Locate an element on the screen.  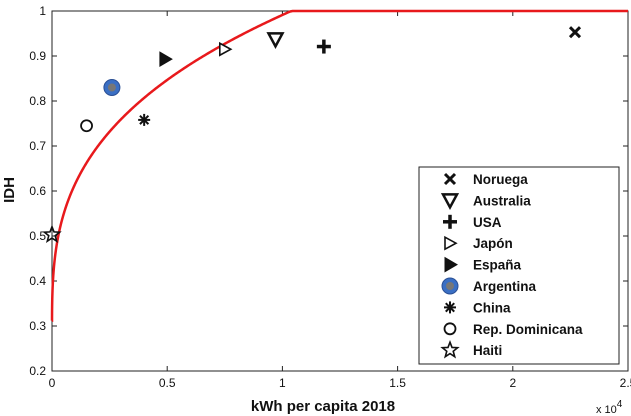
x-multiplier-exponent: 4 is located at coordinates (620, 404).